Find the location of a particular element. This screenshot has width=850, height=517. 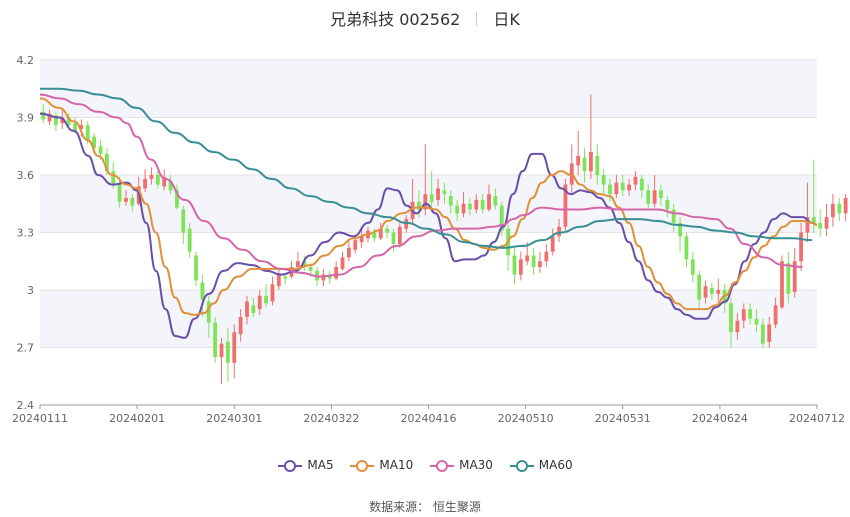

x-tick-label: 20240712 is located at coordinates (817, 418).